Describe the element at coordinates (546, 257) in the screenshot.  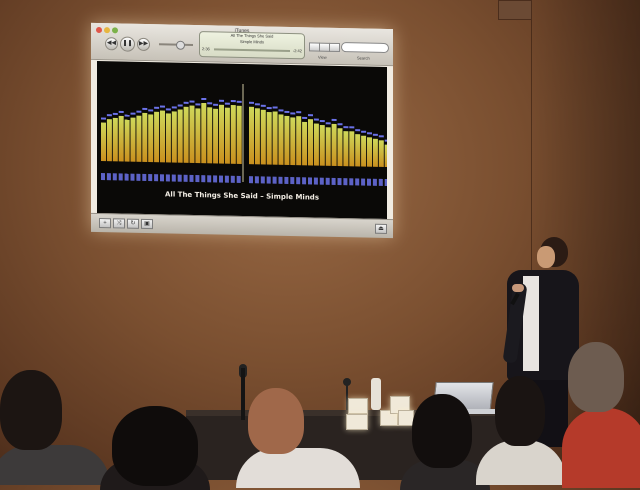
I see `speaker-face` at that location.